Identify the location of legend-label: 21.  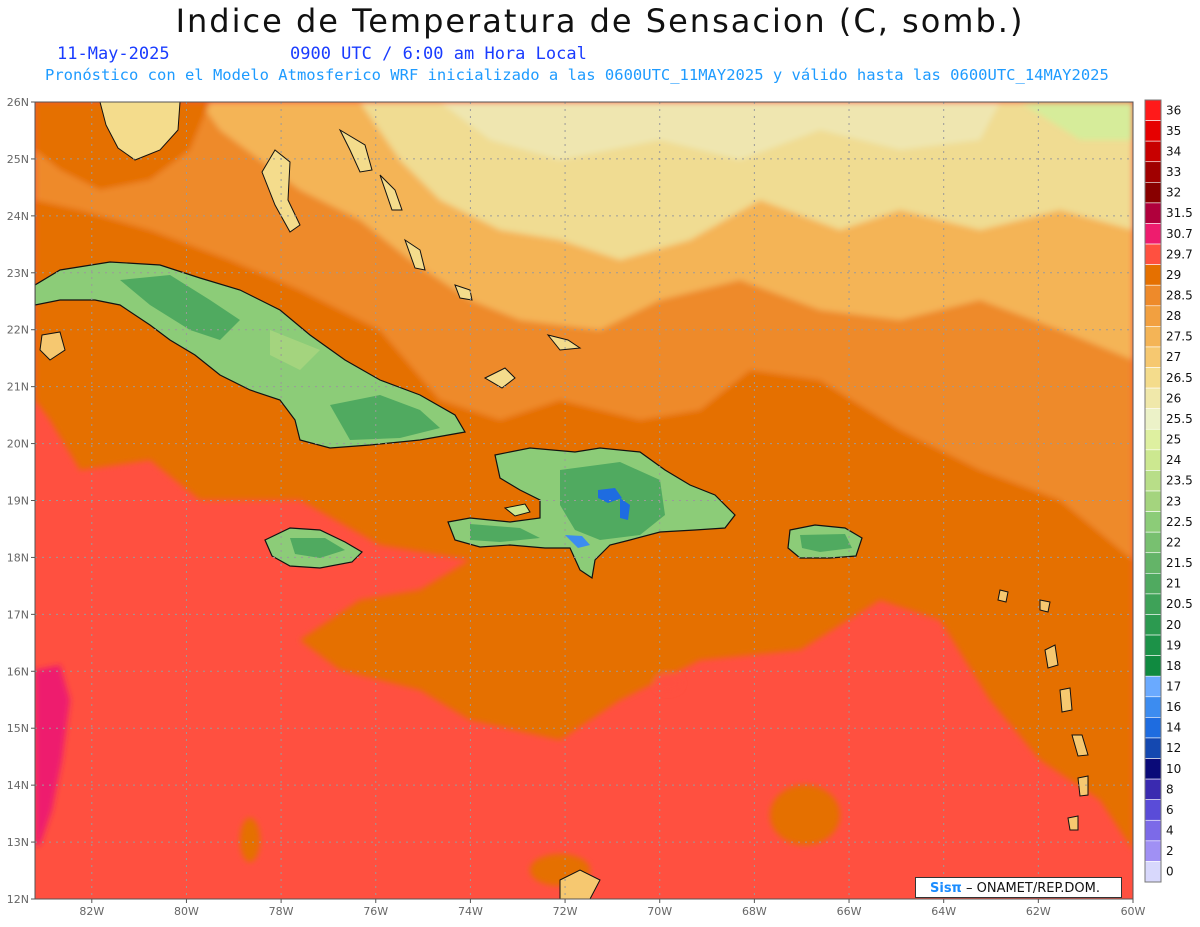
(1173, 584).